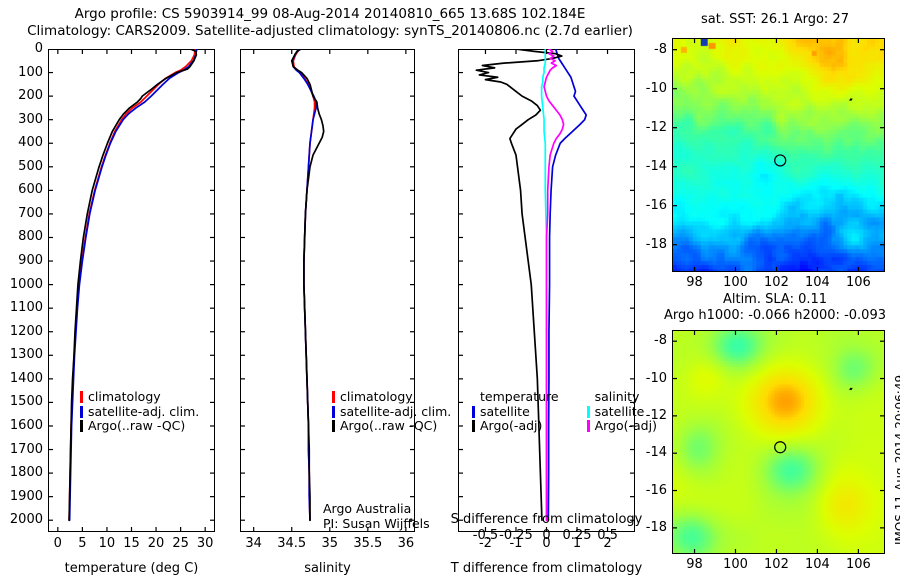 The image size is (900, 580). I want to click on depth-tick-label: 1000, so click(26, 284).